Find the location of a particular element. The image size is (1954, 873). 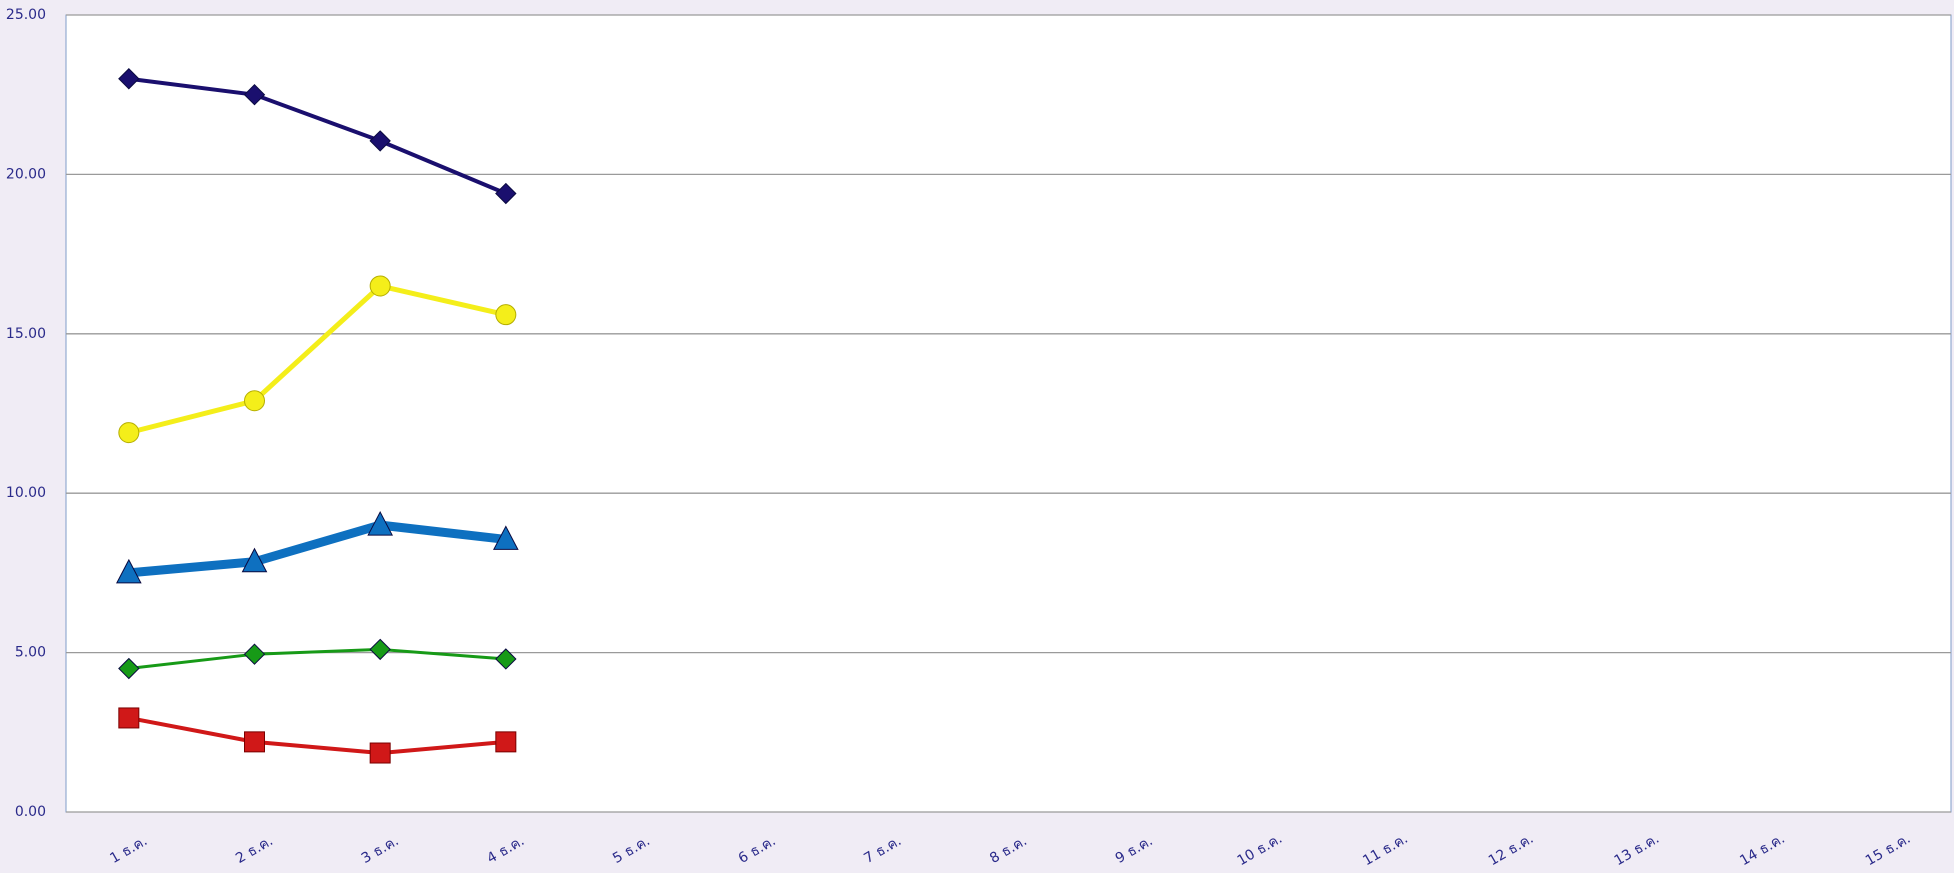

x-tick-label: 12 ธ.ค. is located at coordinates (1511, 850).